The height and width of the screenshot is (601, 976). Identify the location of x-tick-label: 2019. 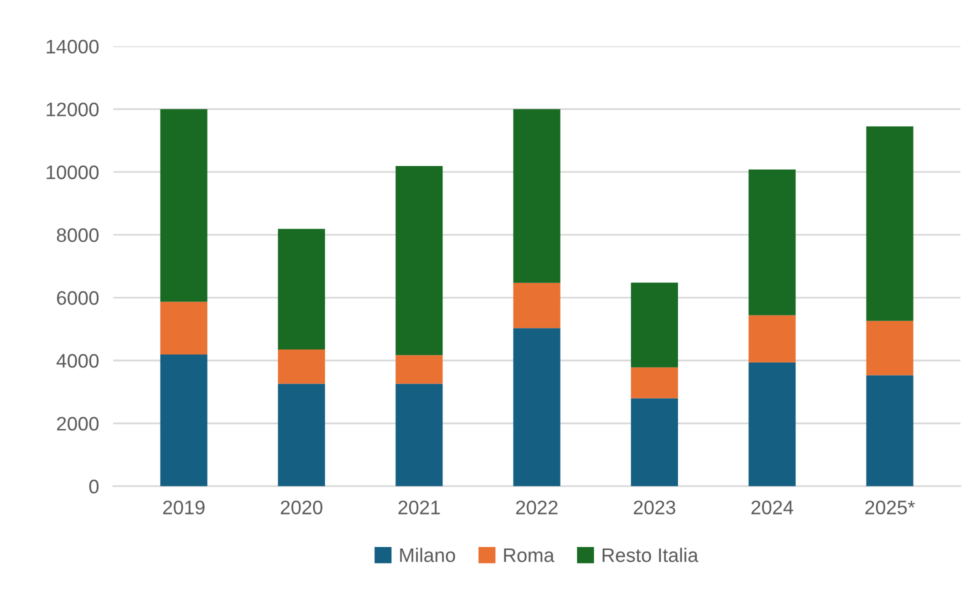
(184, 507).